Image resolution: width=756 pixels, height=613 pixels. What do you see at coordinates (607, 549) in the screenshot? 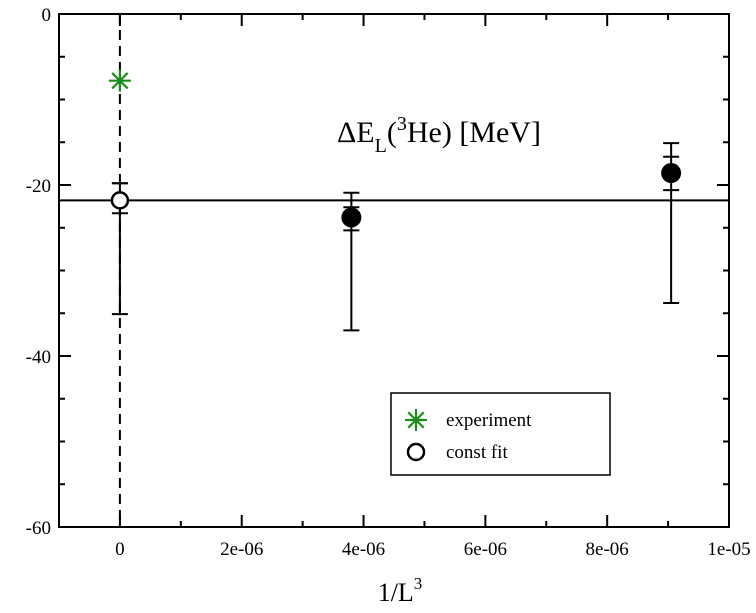
I see `x-tick-label: 8e-06` at bounding box center [607, 549].